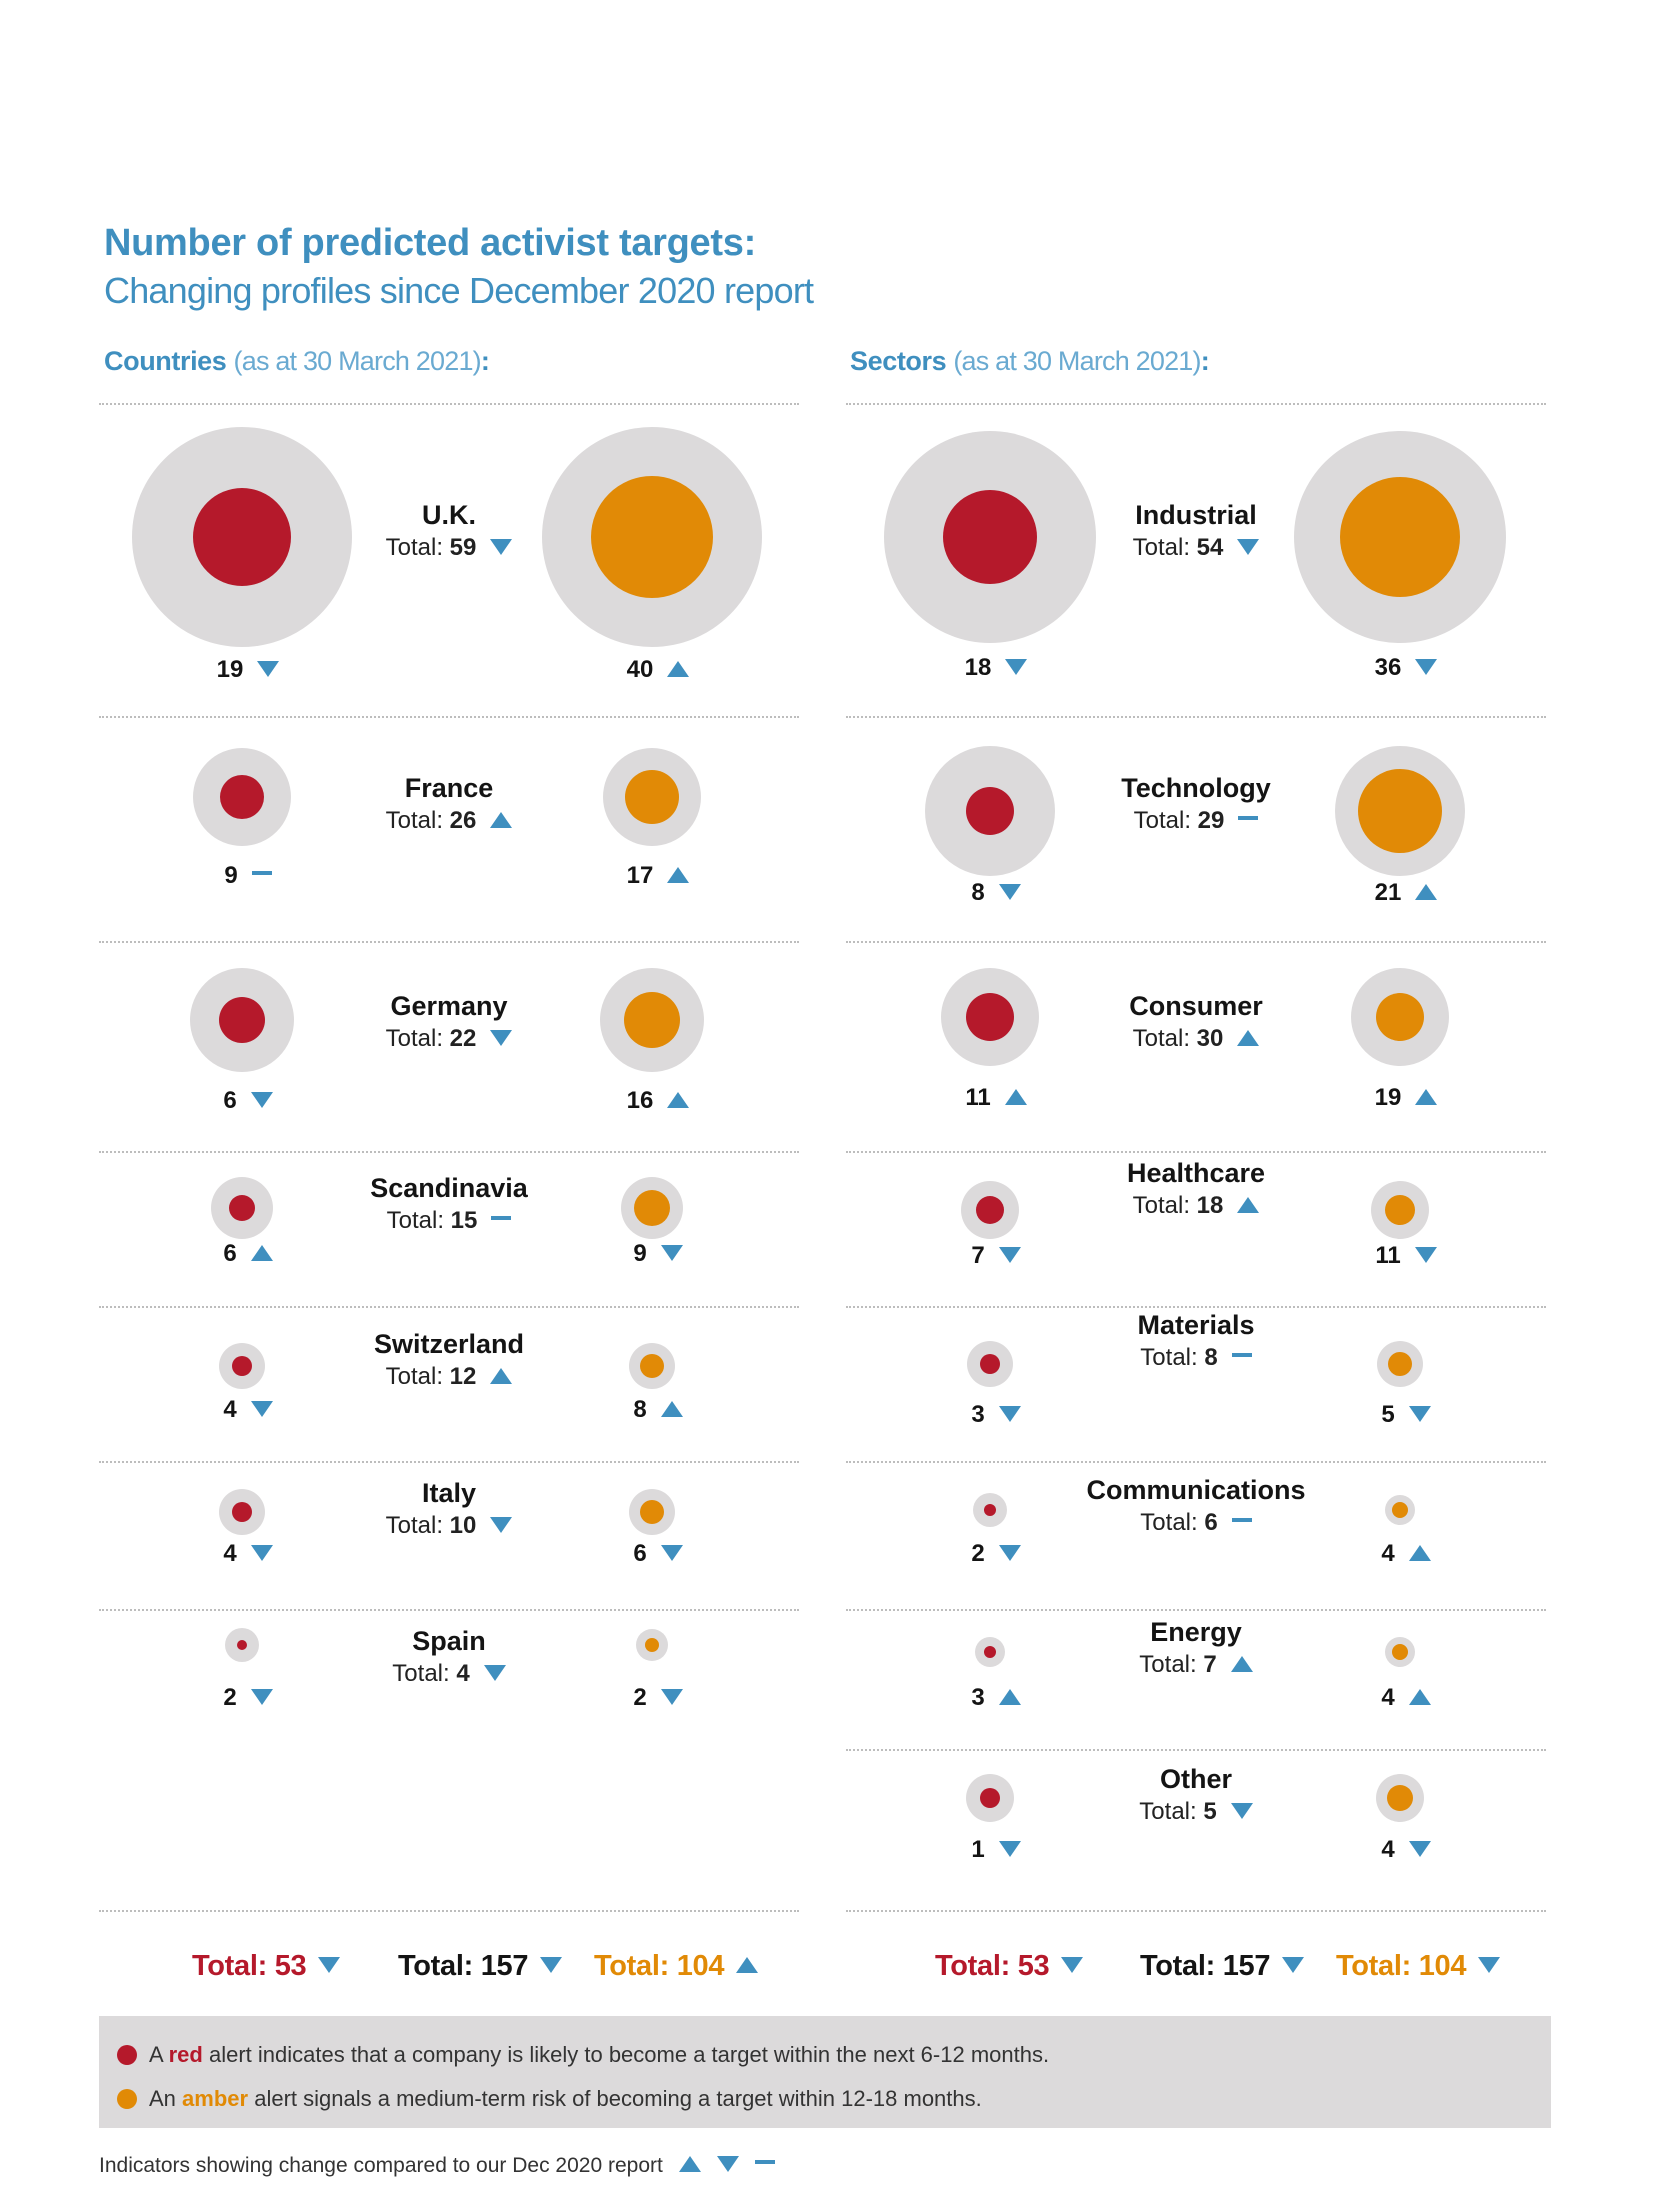  I want to click on countries-row-total: Total: 26, so click(449, 821).